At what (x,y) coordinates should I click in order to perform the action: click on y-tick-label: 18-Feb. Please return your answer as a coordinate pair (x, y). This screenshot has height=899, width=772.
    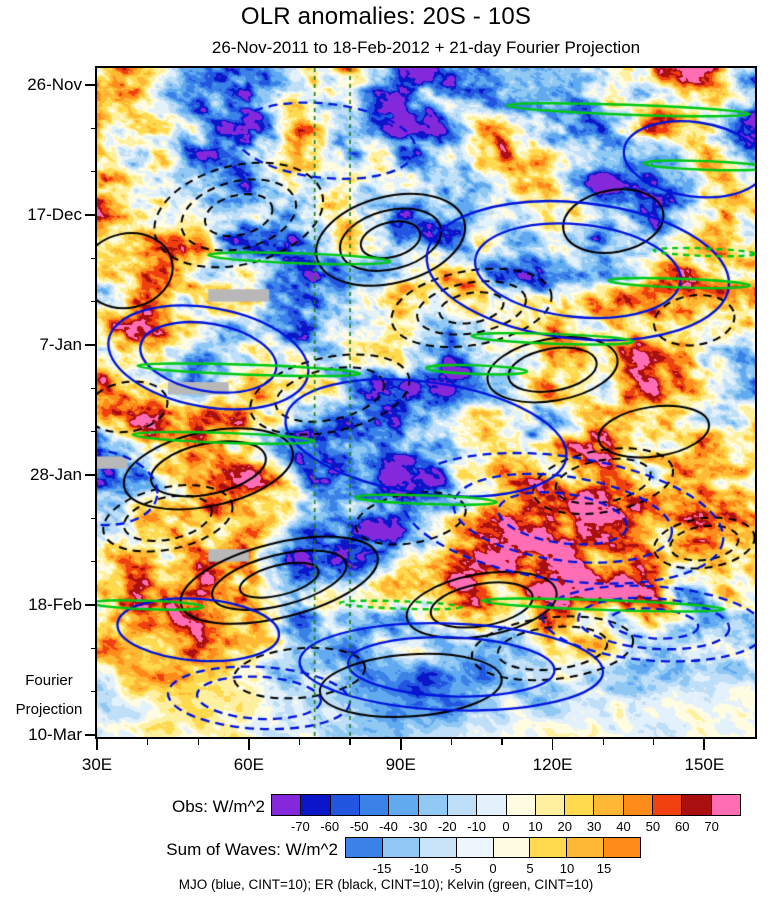
    Looking at the image, I should click on (55, 604).